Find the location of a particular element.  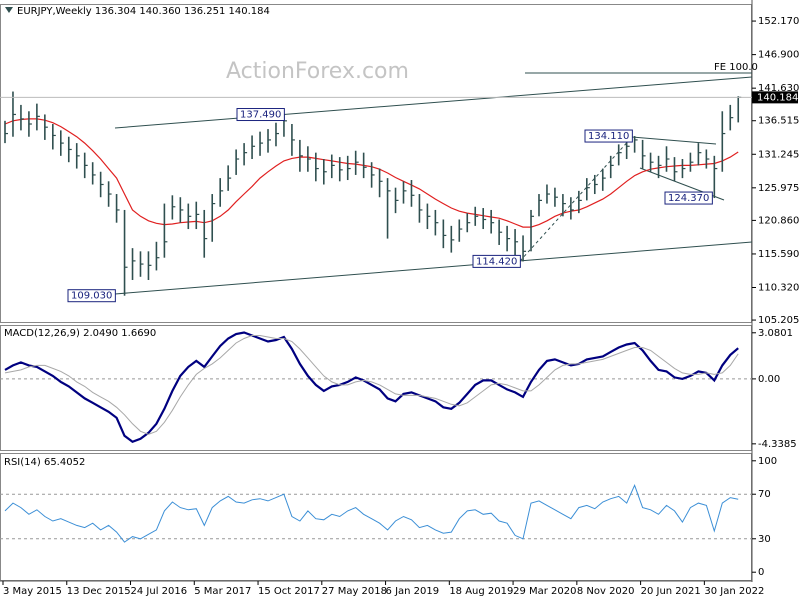

y-tick-label: 152.170 is located at coordinates (778, 21).